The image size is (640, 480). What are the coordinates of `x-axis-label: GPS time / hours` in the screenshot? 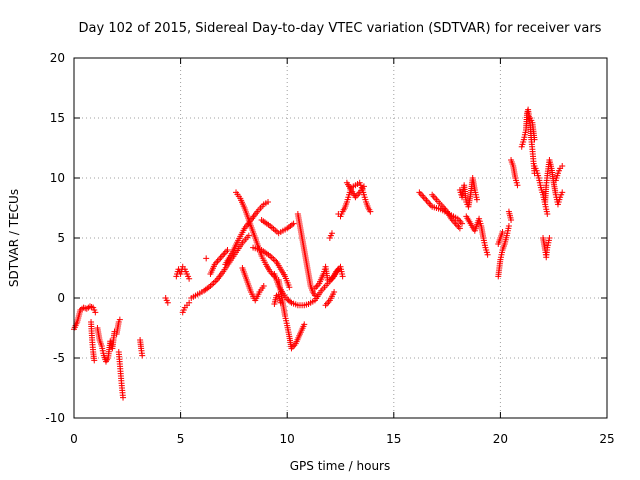 It's located at (340, 466).